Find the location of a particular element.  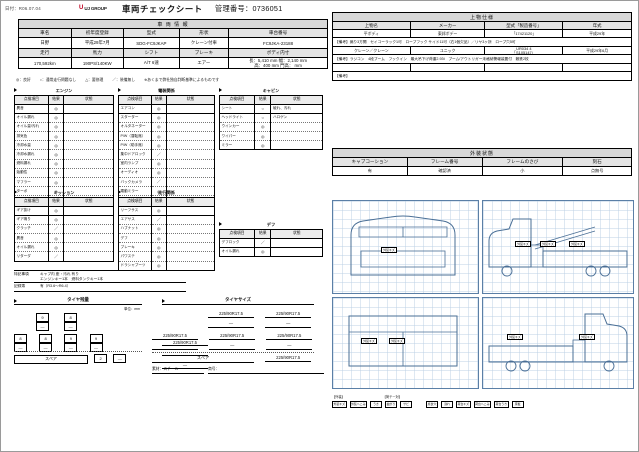

damage-tag-sideleft-1: 外装キズ is located at coordinates (515, 337).